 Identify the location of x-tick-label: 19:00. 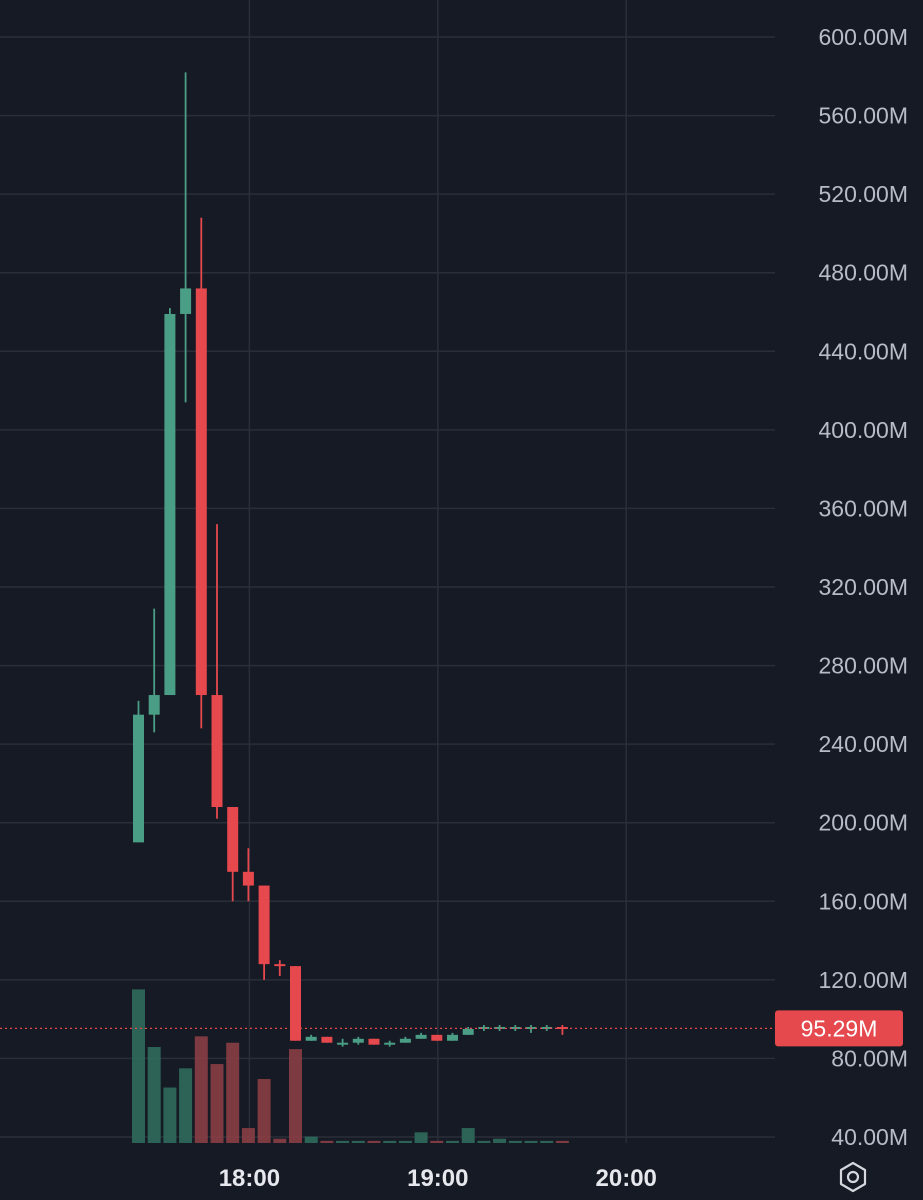
(437, 1178).